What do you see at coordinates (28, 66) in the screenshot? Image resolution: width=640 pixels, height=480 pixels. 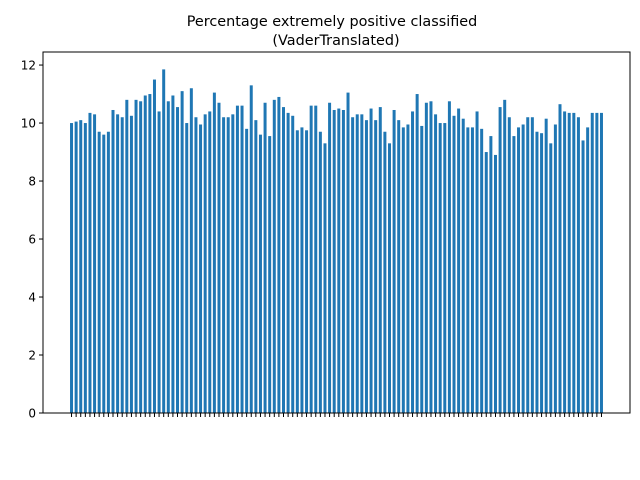 I see `y-tick-label: 12` at bounding box center [28, 66].